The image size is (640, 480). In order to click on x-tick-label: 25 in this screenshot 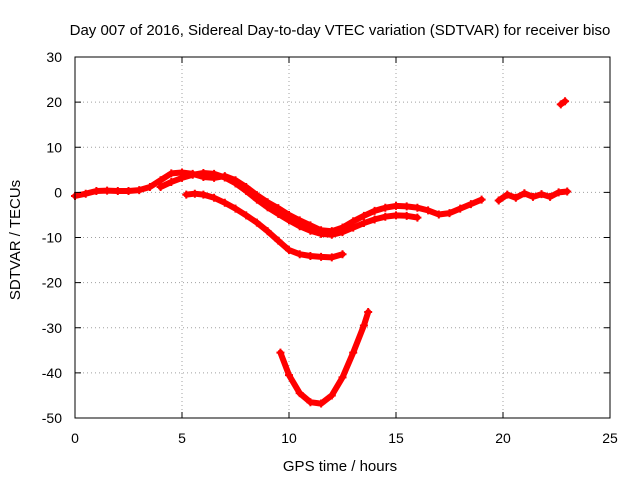, I will do `click(610, 438)`.